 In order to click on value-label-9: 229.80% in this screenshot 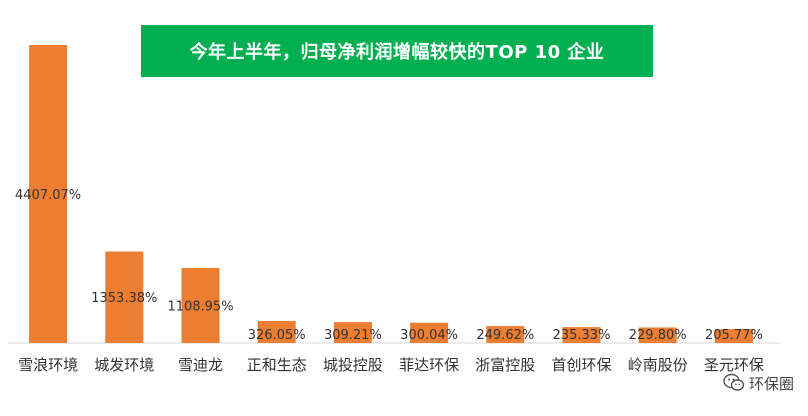, I will do `click(658, 335)`.